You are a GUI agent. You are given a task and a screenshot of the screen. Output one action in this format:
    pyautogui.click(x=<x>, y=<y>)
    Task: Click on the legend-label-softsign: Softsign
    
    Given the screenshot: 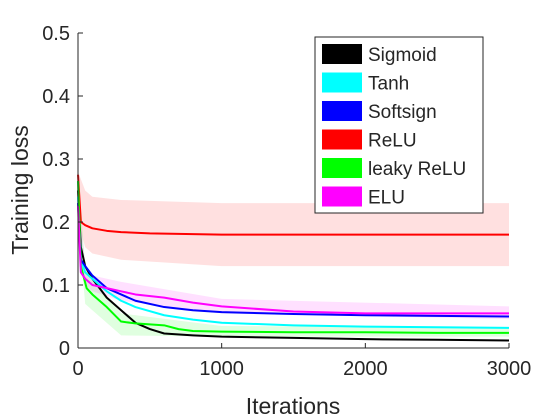 What is the action you would take?
    pyautogui.click(x=402, y=112)
    